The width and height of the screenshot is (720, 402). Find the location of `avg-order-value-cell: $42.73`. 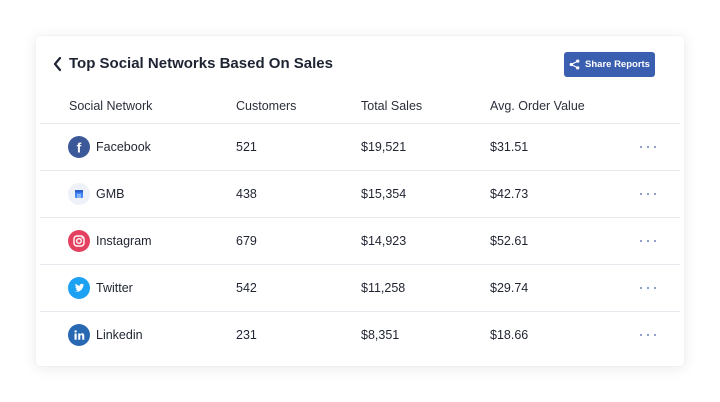

avg-order-value-cell: $42.73 is located at coordinates (509, 194).